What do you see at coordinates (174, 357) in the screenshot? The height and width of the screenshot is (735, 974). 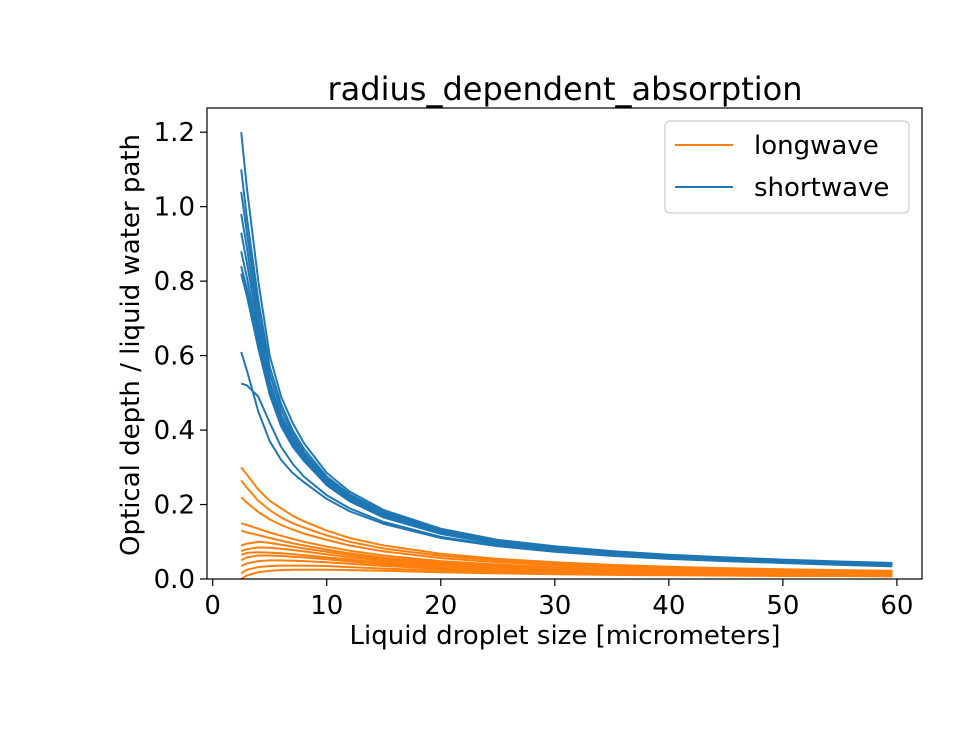 I see `y-tick-label: 0.6` at bounding box center [174, 357].